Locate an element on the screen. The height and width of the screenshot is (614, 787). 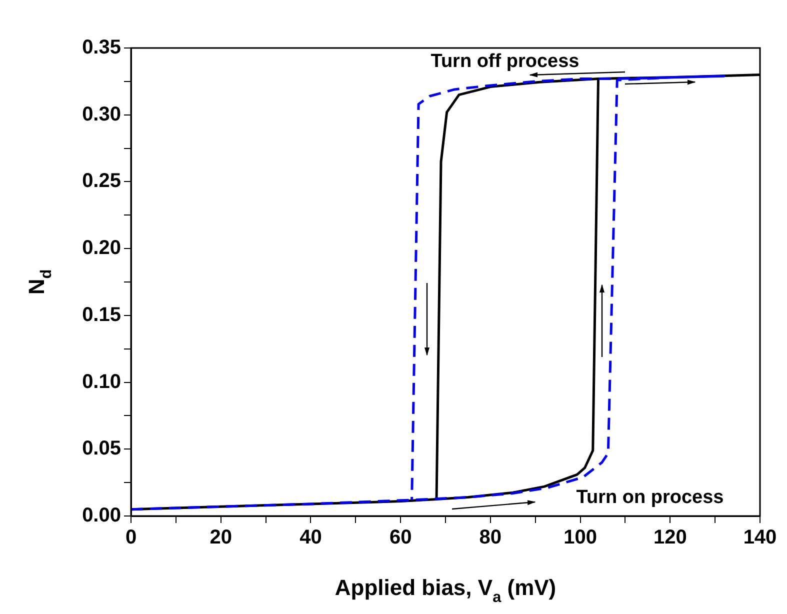
y-tick-label: 0.25 is located at coordinates (101, 181).